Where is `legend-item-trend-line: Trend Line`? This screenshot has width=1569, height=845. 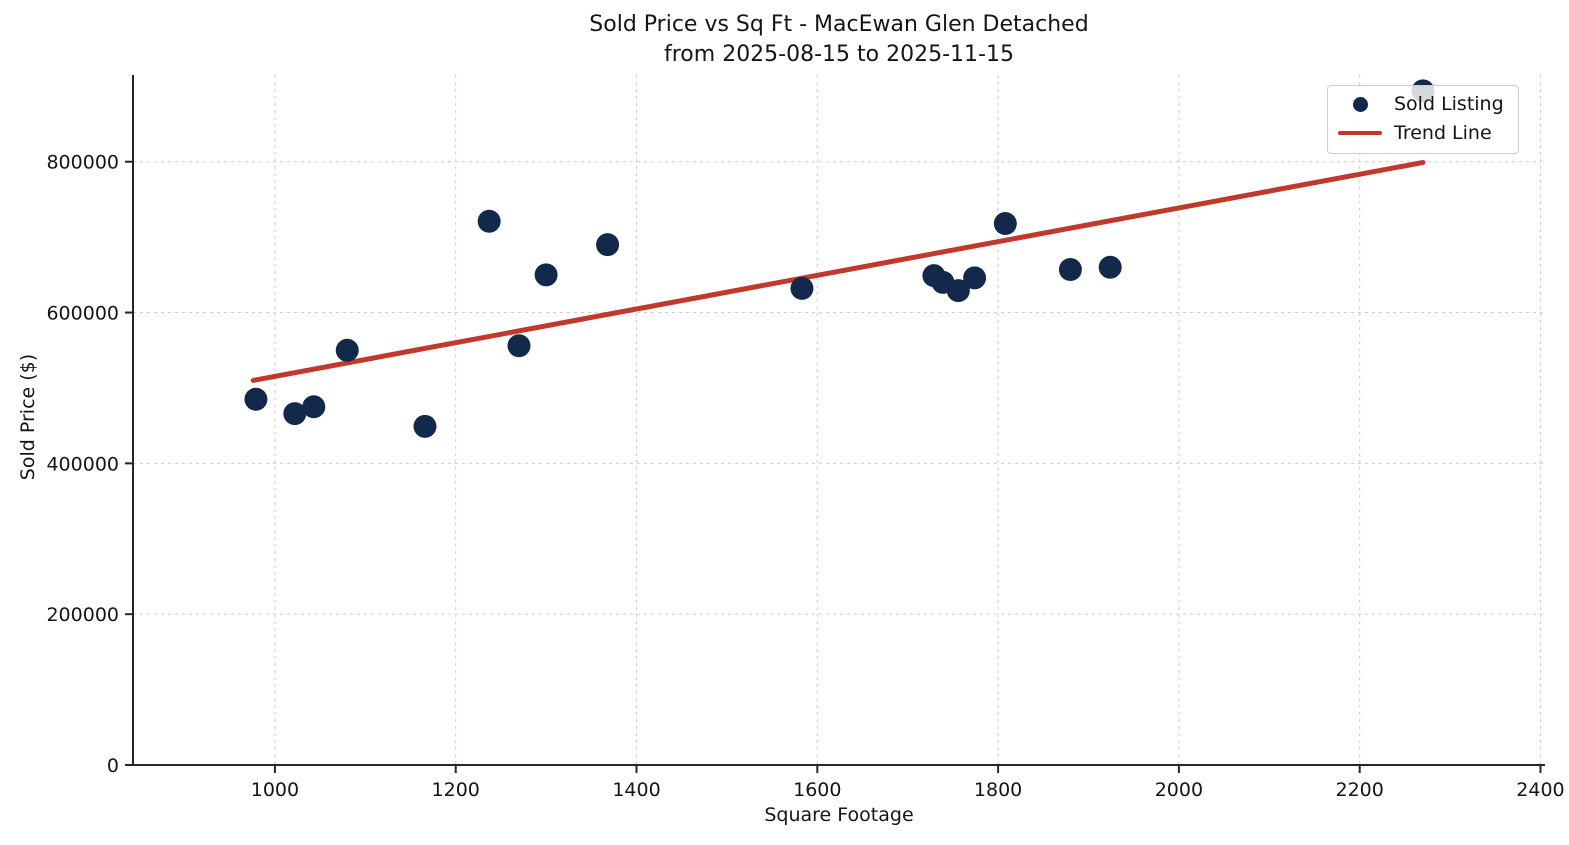 legend-item-trend-line: Trend Line is located at coordinates (1421, 133).